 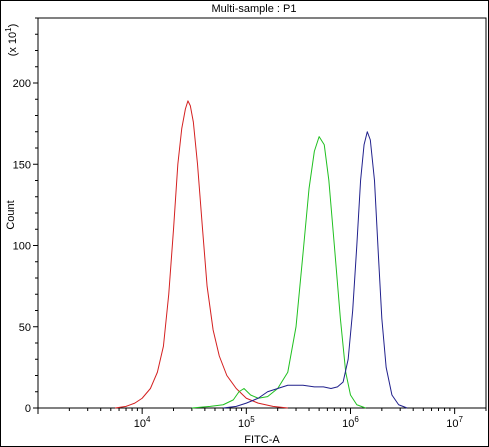 I want to click on y-axis-label: Count, so click(x=11, y=214).